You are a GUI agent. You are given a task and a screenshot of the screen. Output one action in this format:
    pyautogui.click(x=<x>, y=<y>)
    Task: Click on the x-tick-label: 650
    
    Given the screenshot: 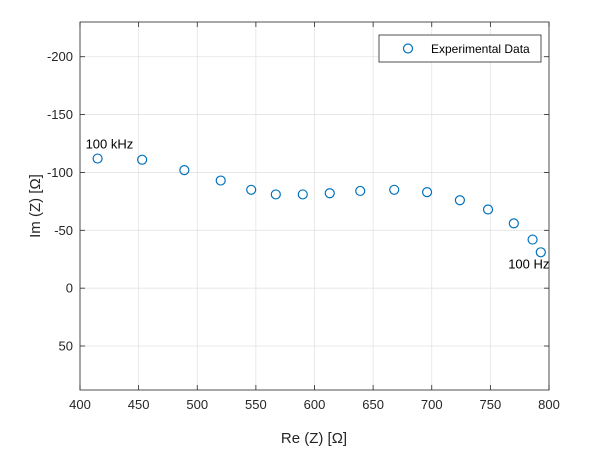 What is the action you would take?
    pyautogui.click(x=373, y=404)
    